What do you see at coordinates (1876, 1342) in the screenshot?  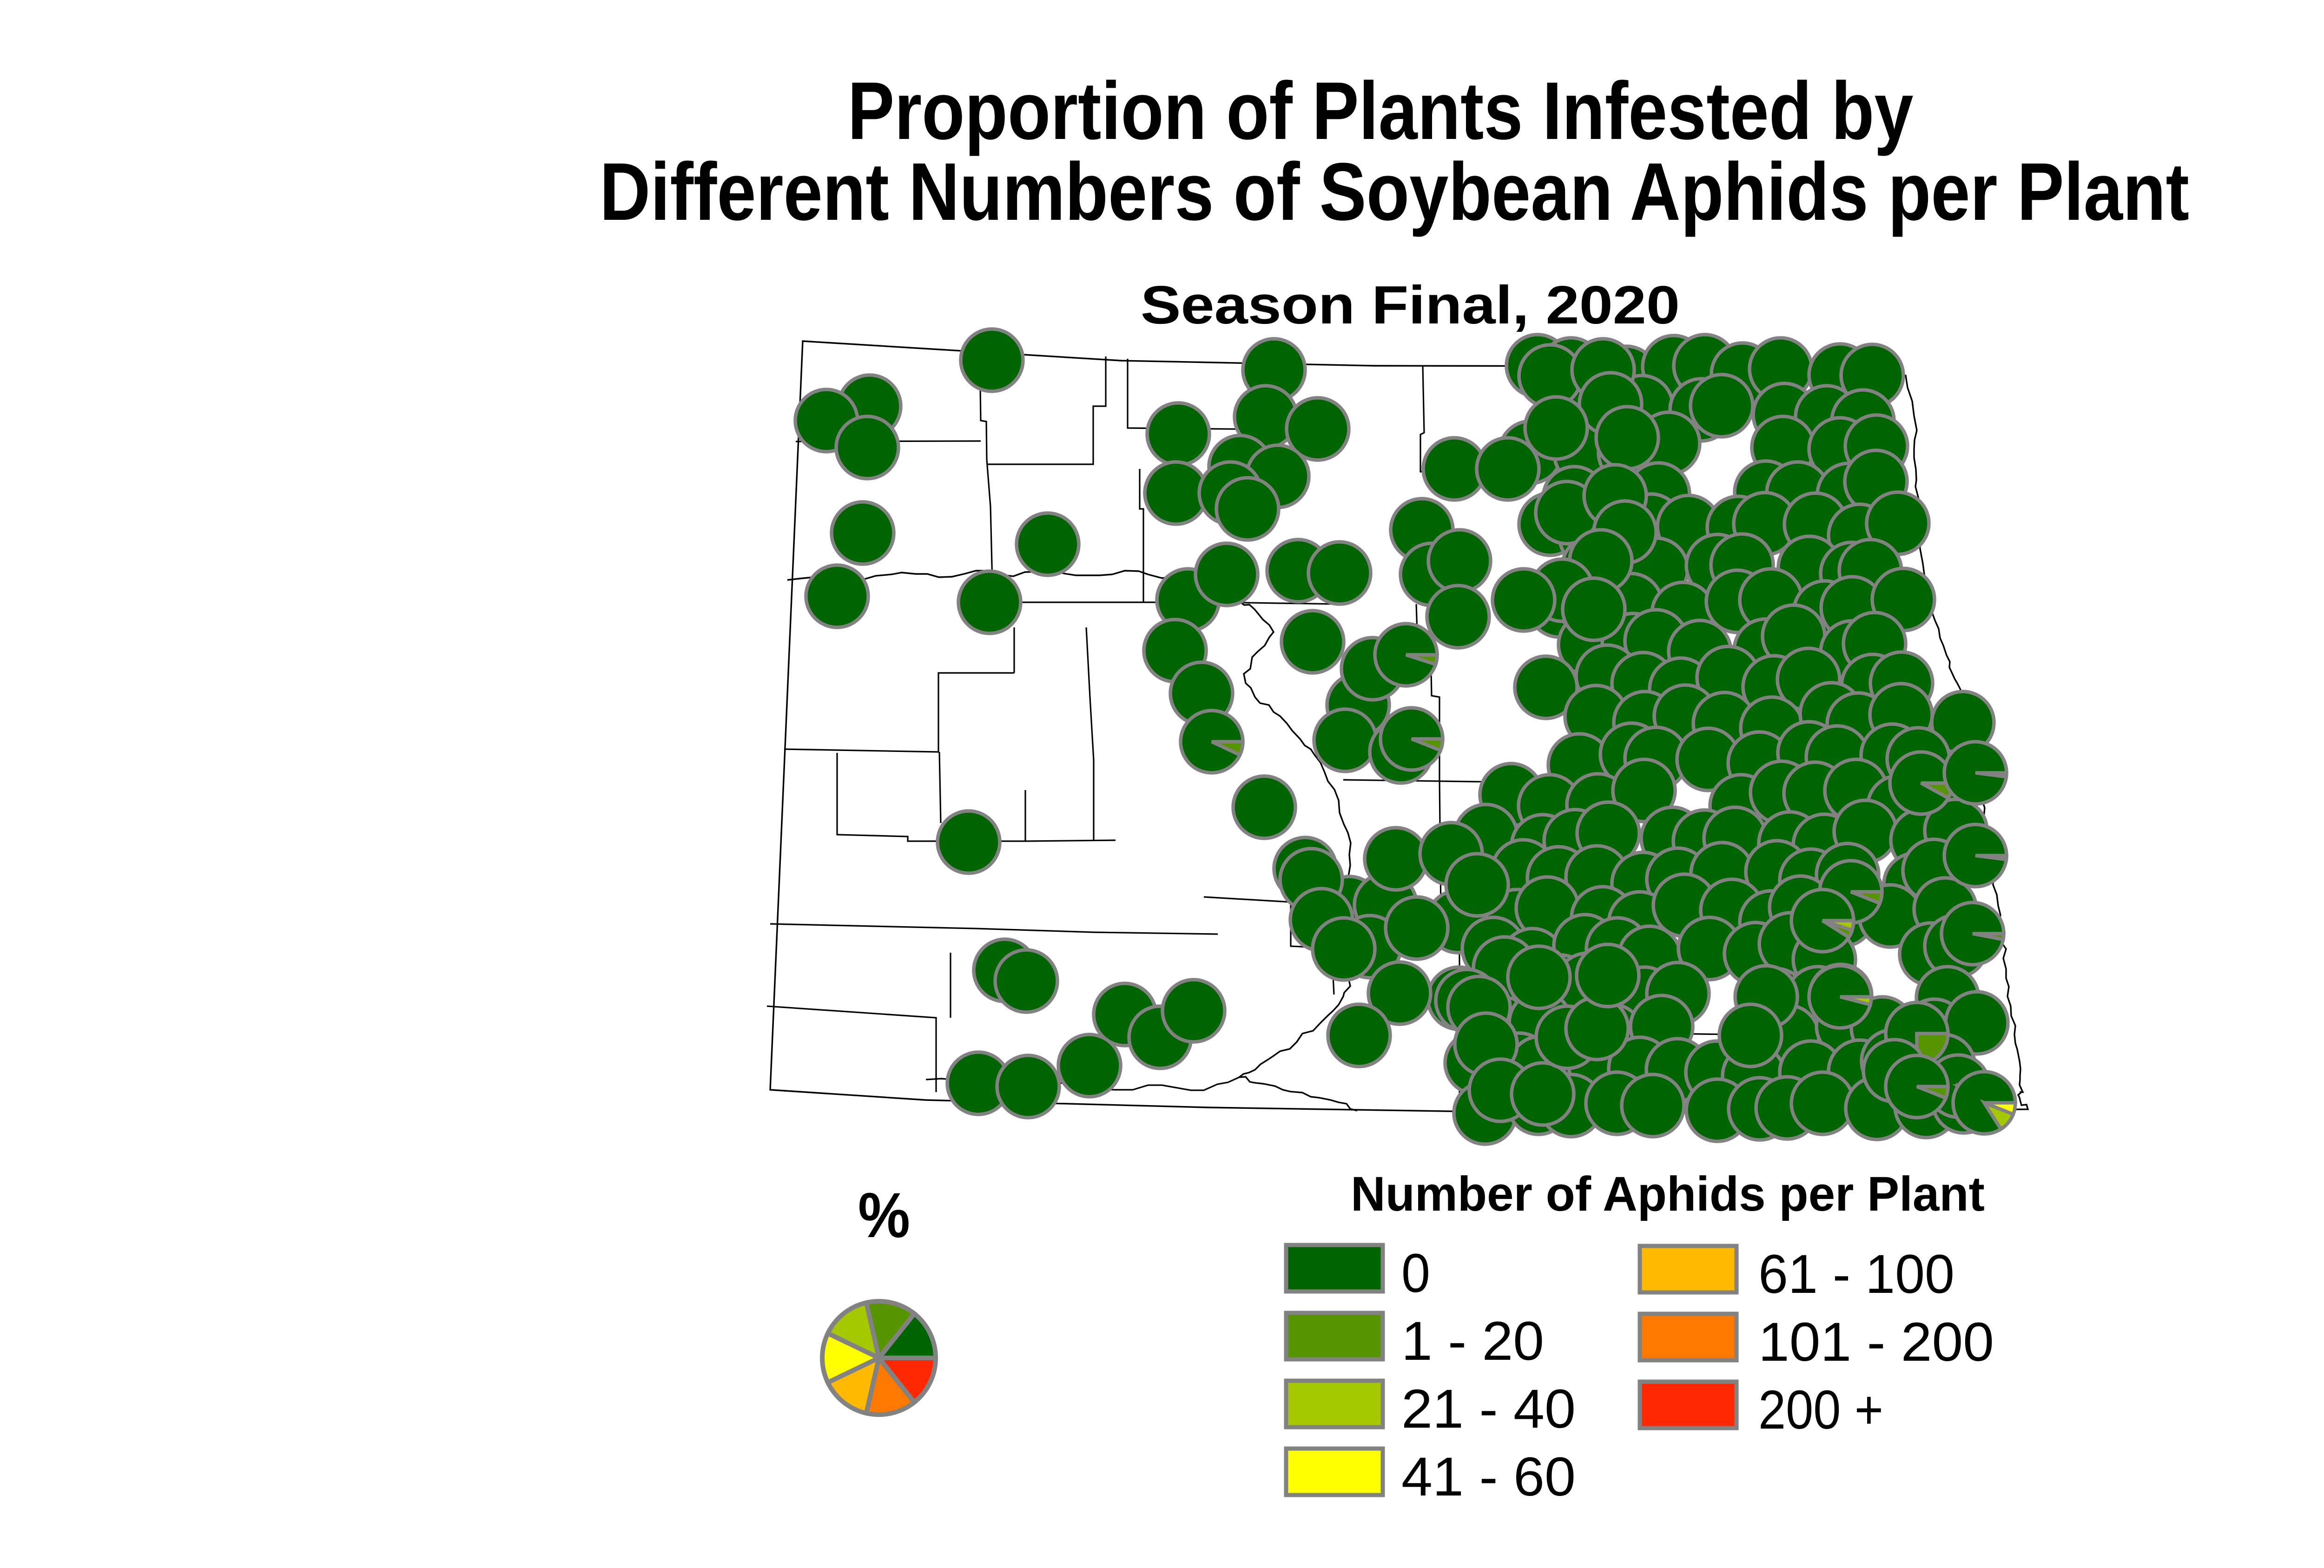 I see `svg-text: 101 - 200` at bounding box center [1876, 1342].